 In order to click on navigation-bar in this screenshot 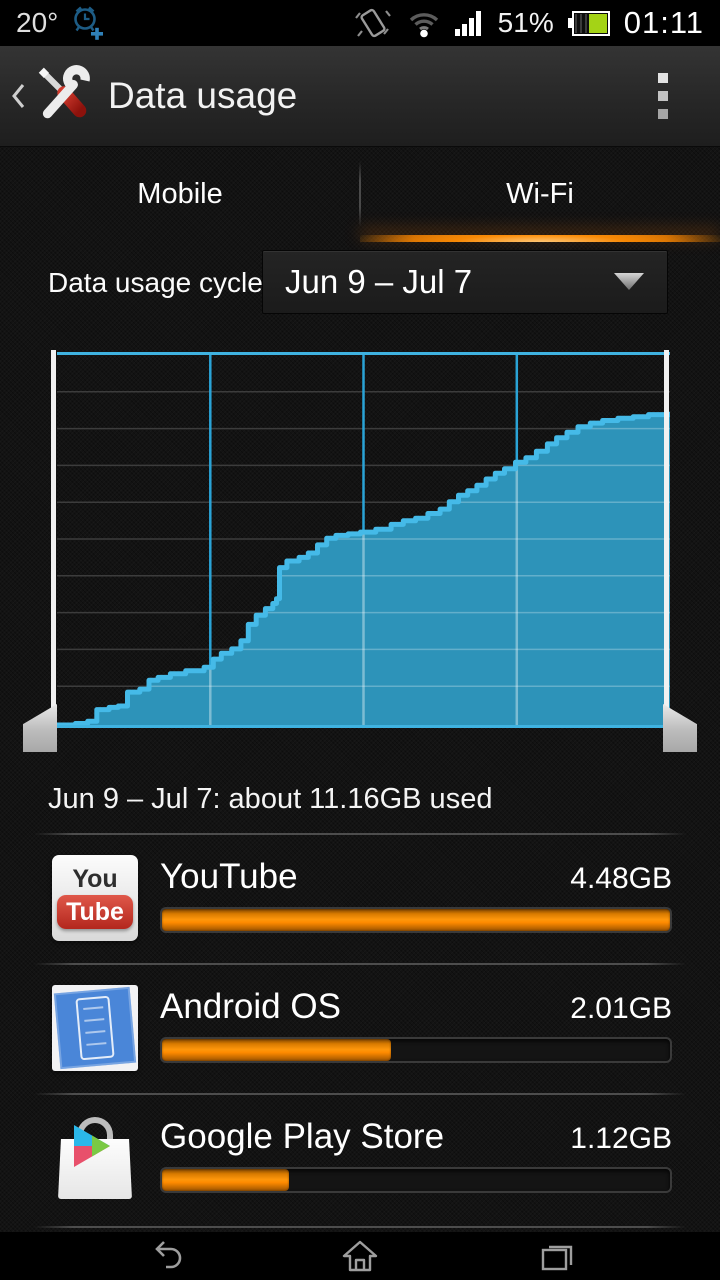, I will do `click(360, 1256)`.